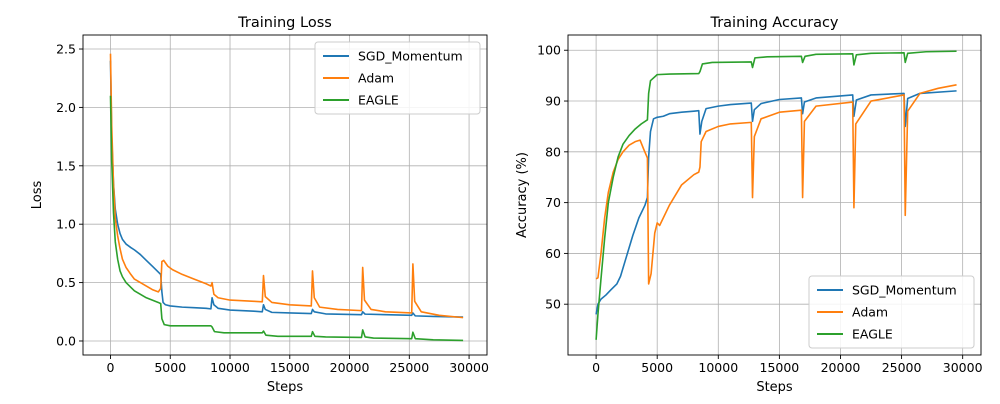  Describe the element at coordinates (66, 340) in the screenshot. I see `y-tick-label: 0.0` at that location.